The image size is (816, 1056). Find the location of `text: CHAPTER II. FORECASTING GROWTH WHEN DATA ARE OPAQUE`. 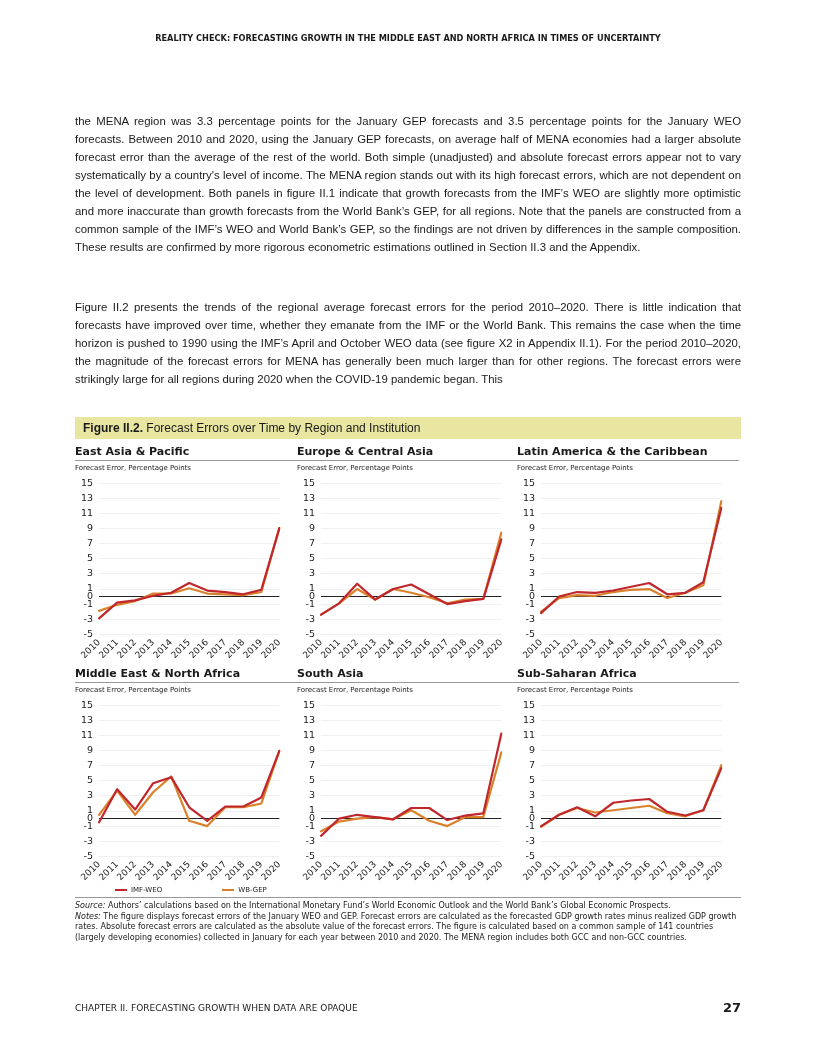

text: CHAPTER II. FORECASTING GROWTH WHEN DATA ARE OPAQUE is located at coordinates (216, 1008).